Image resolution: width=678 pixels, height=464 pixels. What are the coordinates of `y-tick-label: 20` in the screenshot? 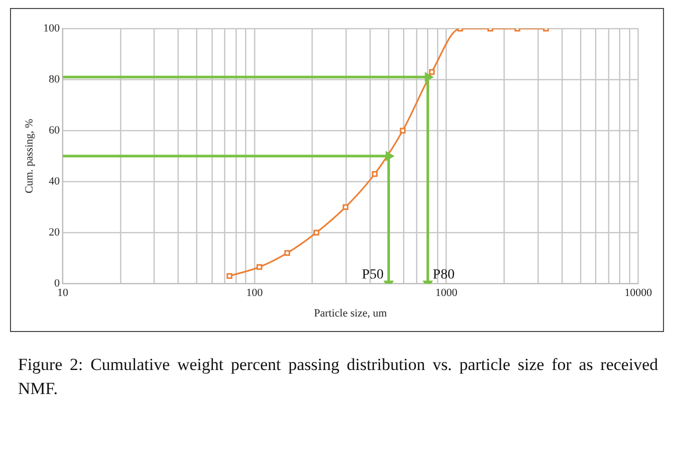 It's located at (54, 232).